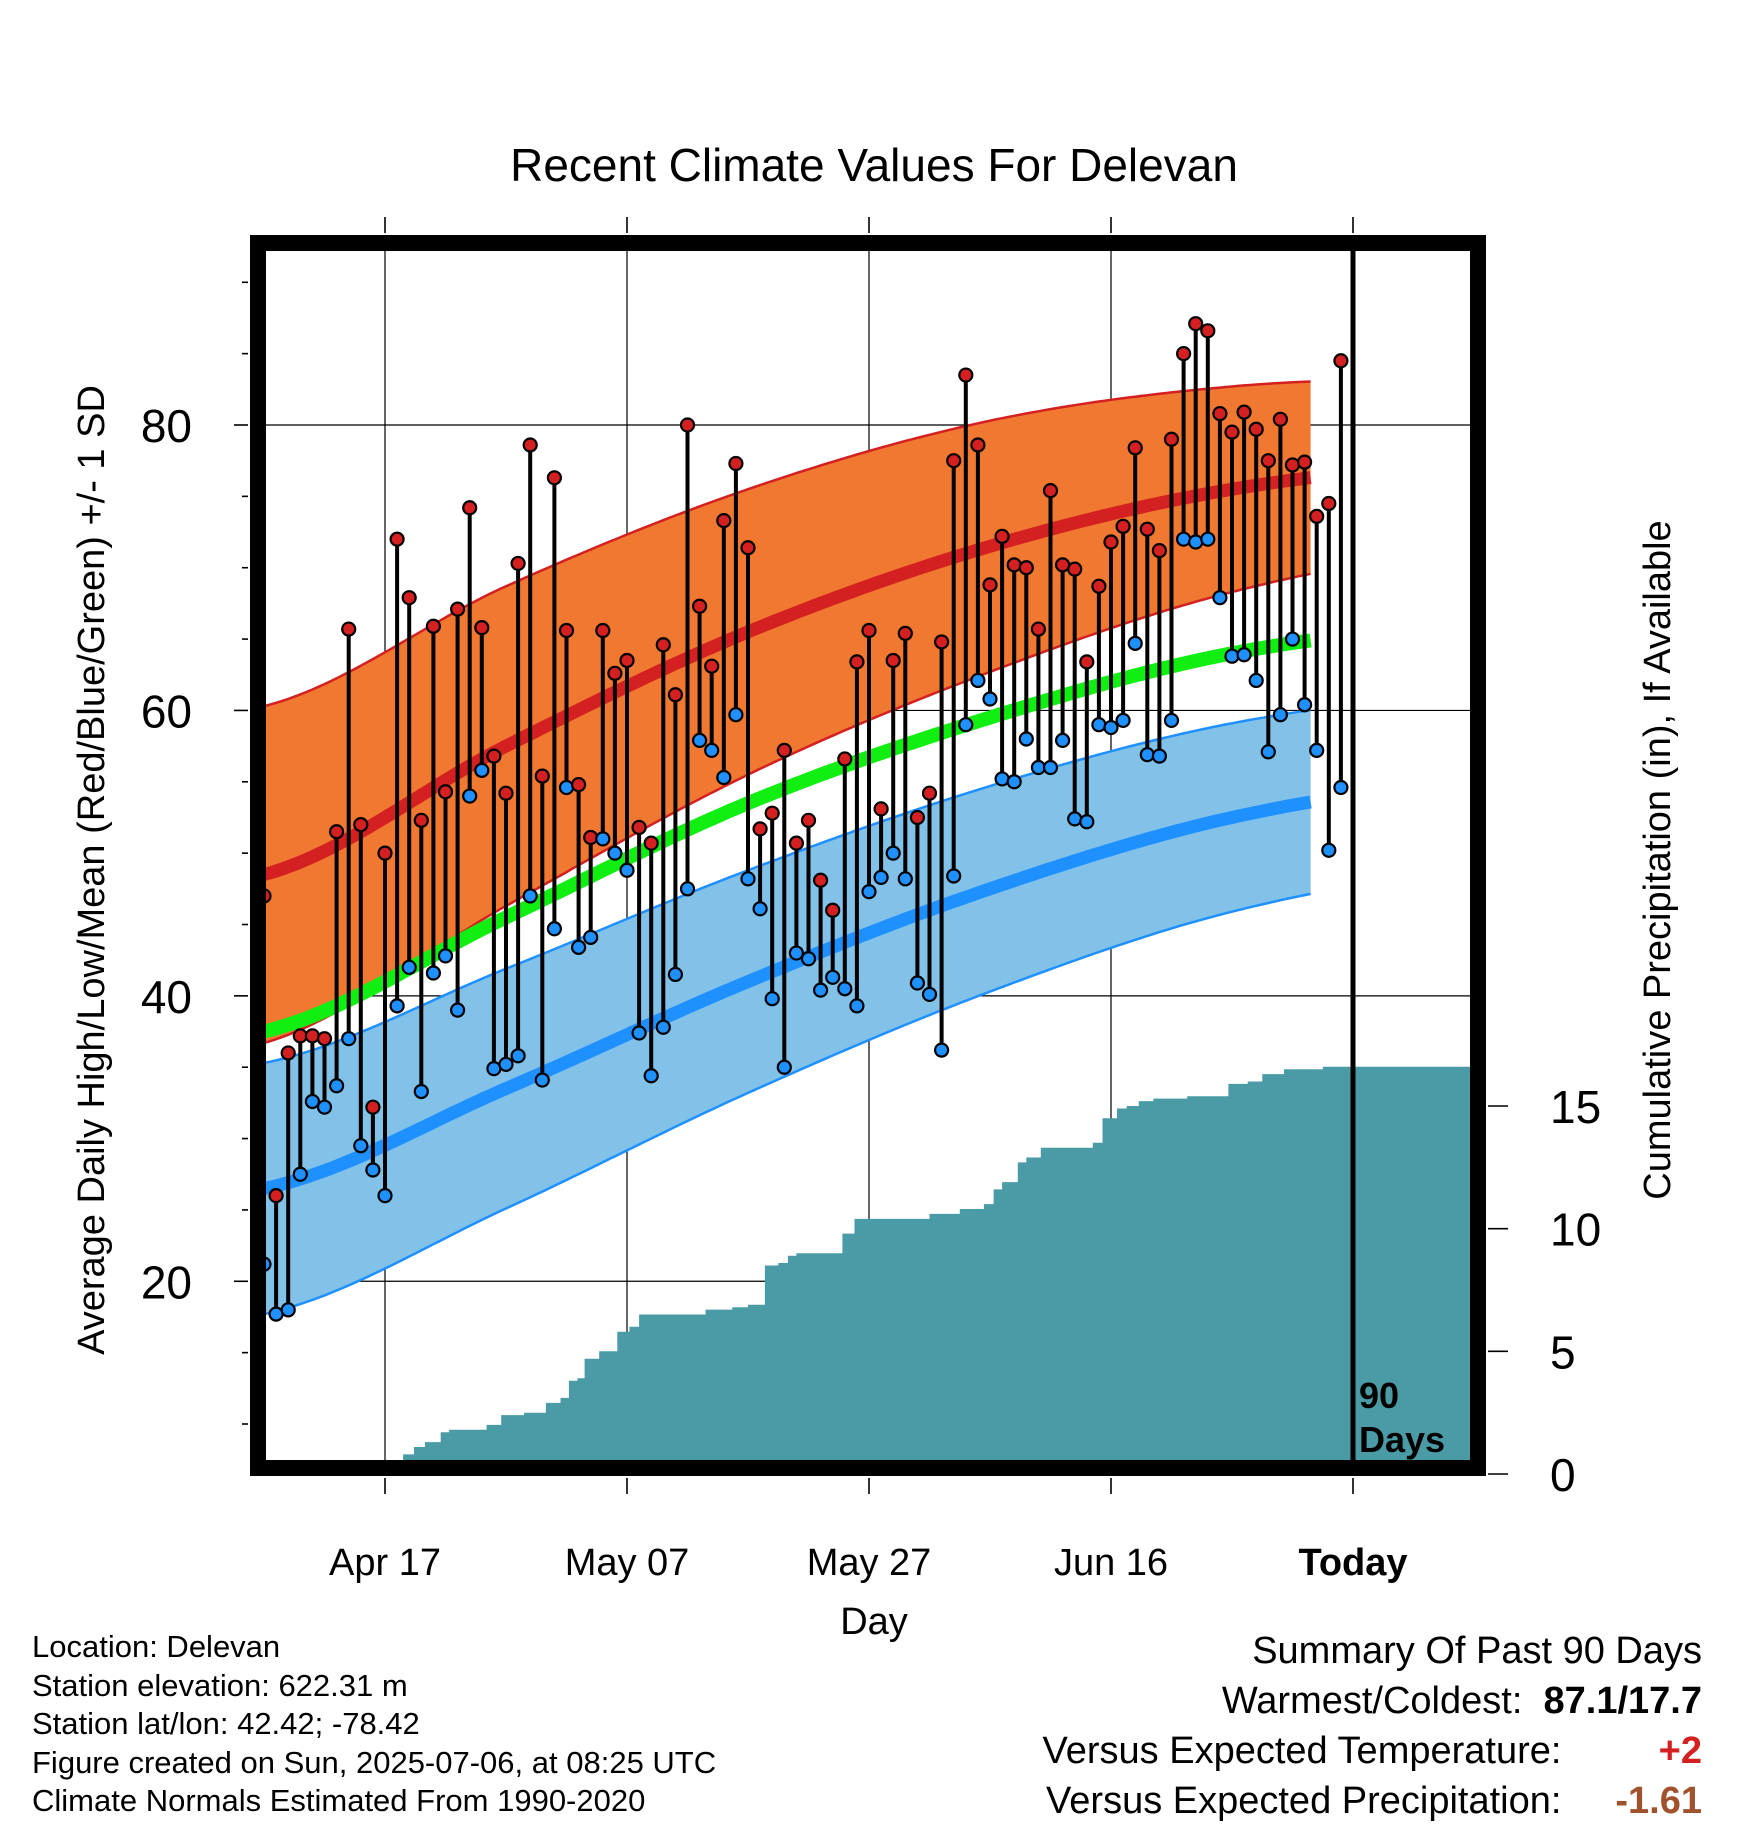  Describe the element at coordinates (166, 711) in the screenshot. I see `y-tick-label: 60` at that location.